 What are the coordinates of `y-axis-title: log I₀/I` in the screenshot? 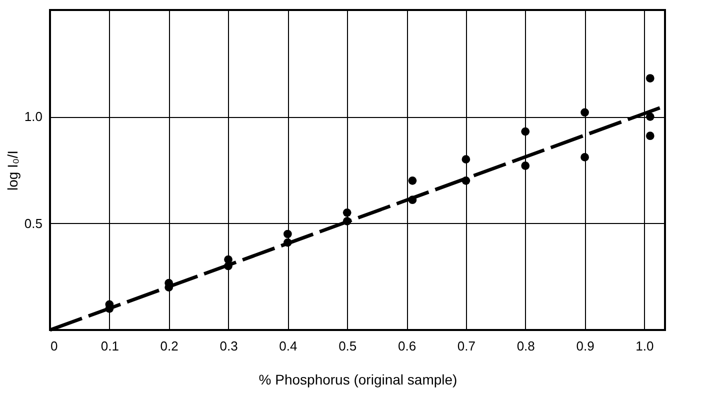 It's located at (12, 170).